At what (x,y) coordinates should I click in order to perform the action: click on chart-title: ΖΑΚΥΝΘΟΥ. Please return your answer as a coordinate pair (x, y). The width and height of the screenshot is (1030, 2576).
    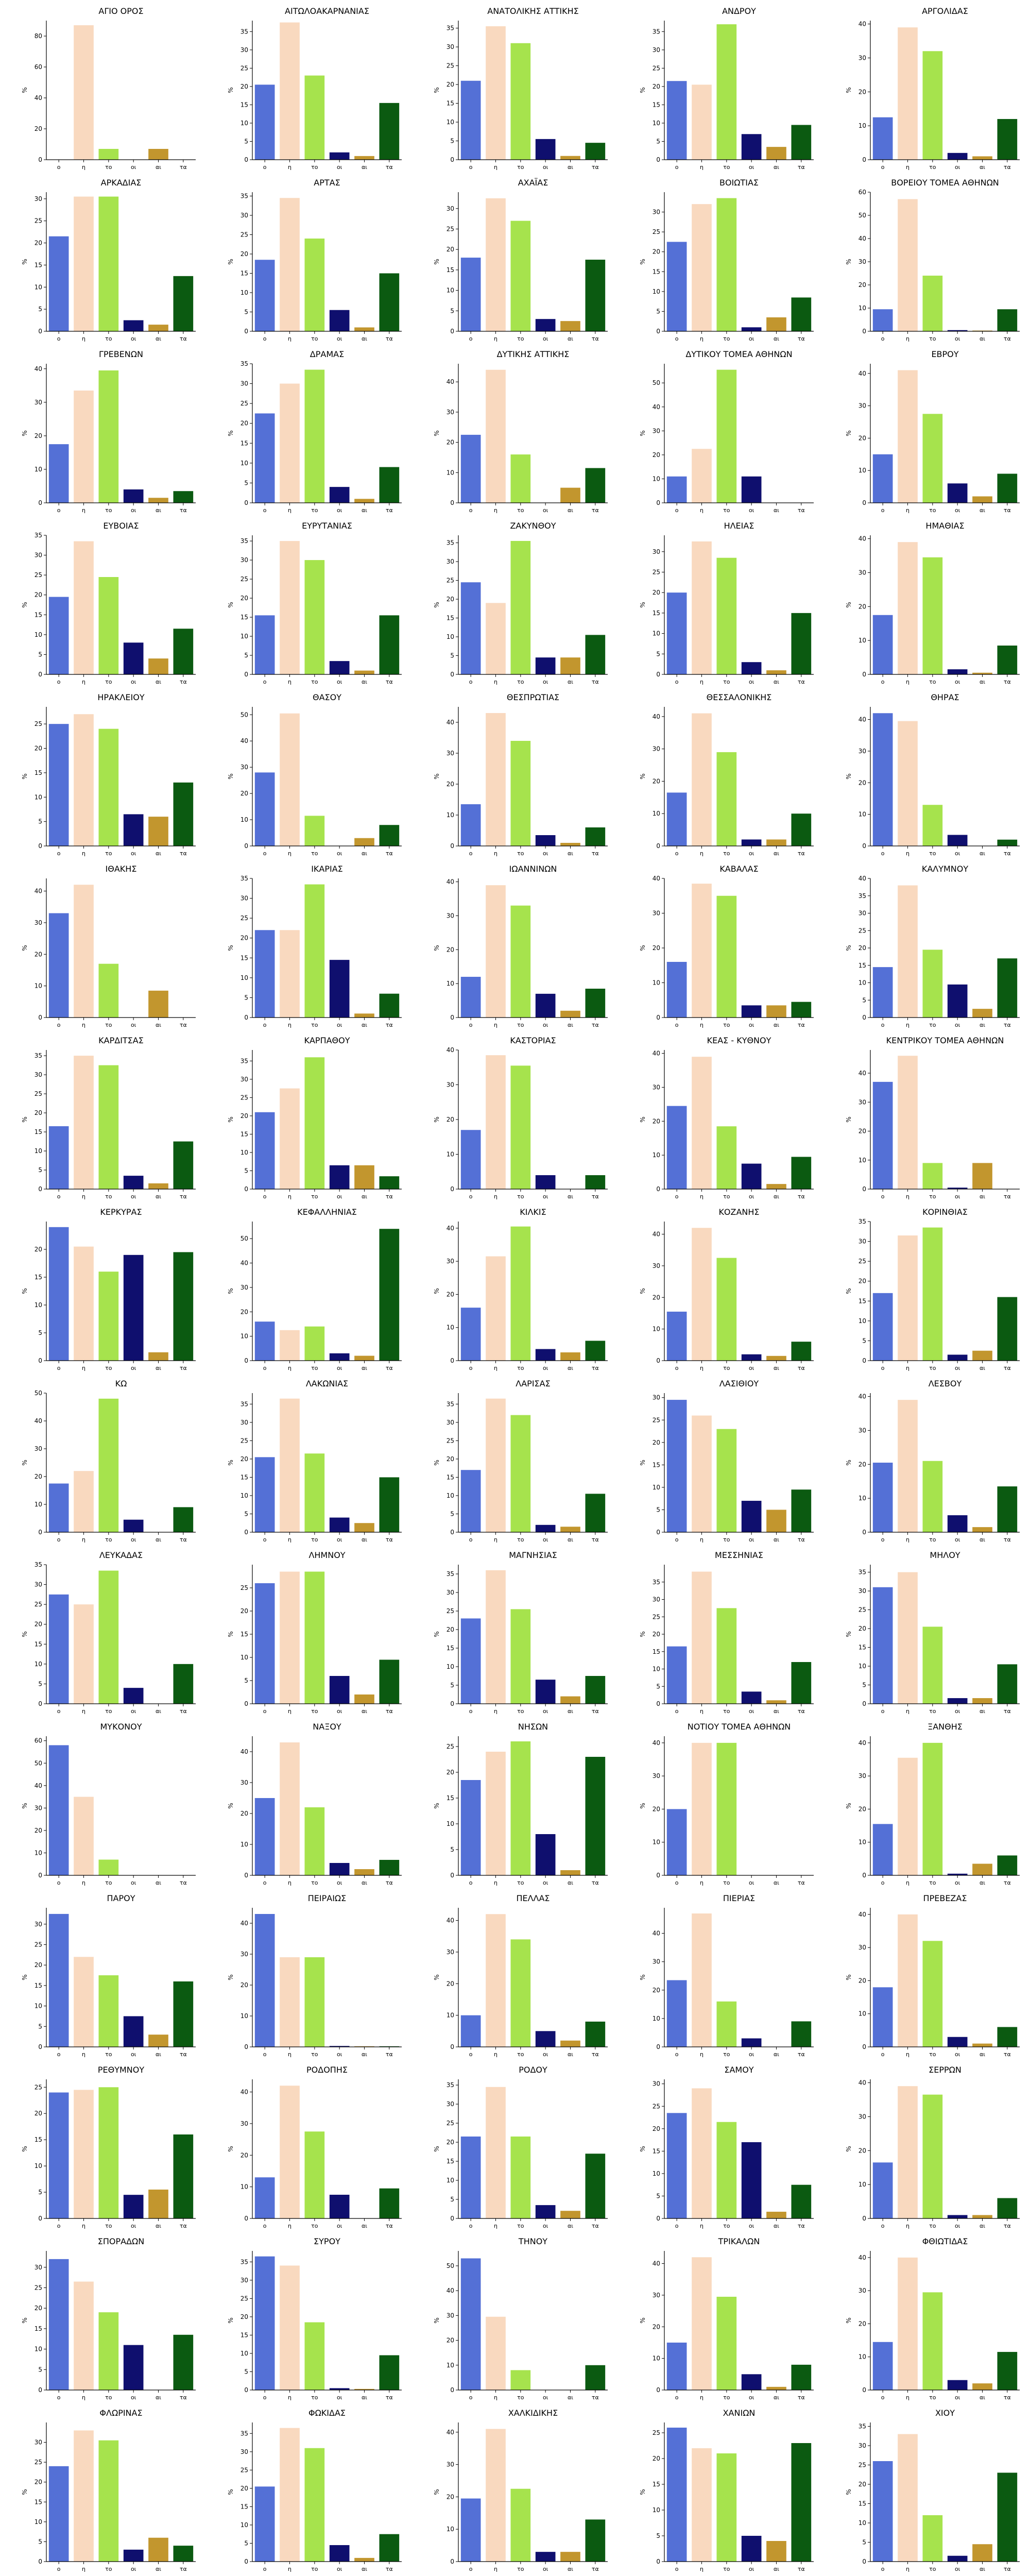
    Looking at the image, I should click on (533, 526).